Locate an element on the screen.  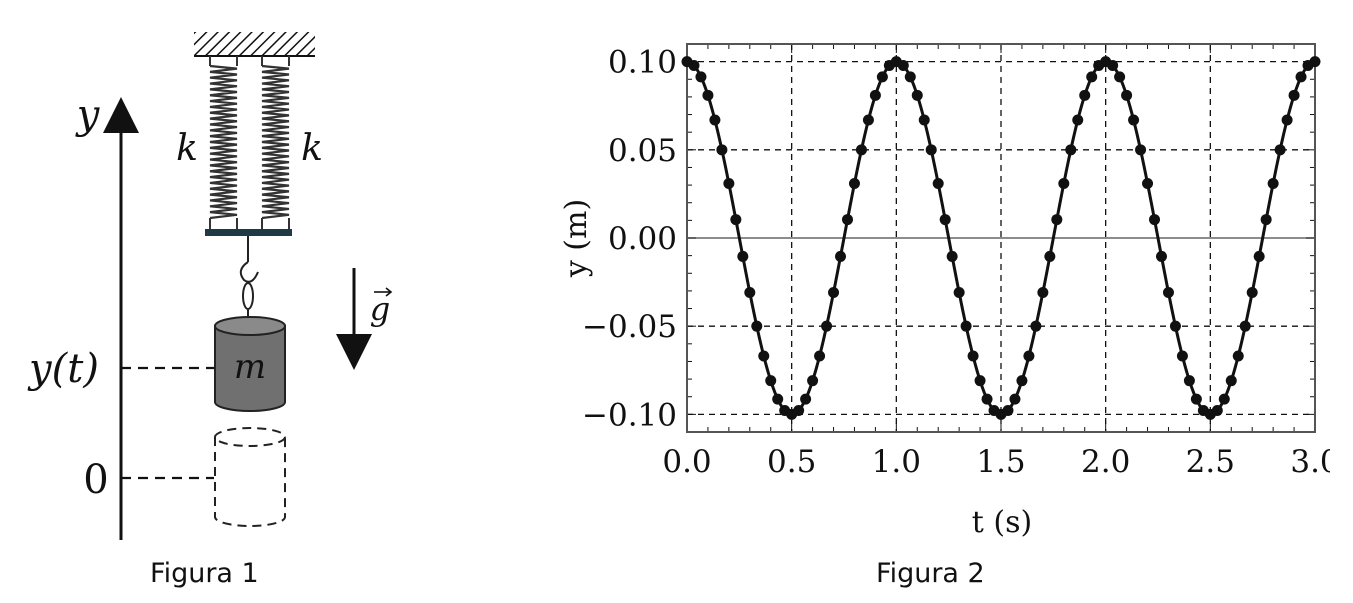
x-tick-label: 1.0 is located at coordinates (896, 462).